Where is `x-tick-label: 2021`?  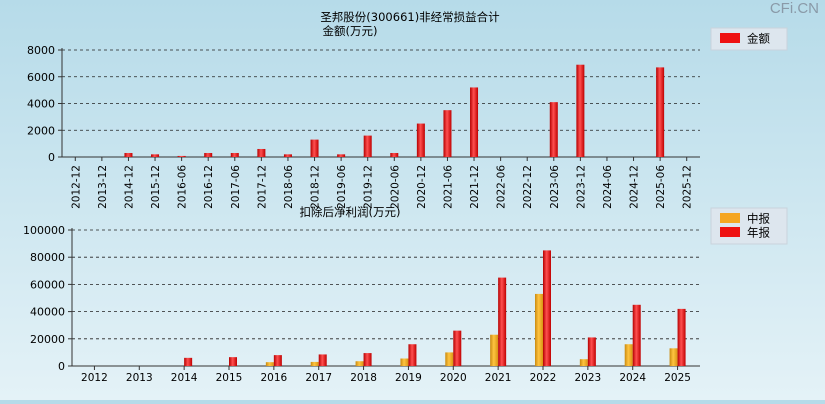 x-tick-label: 2021 is located at coordinates (498, 378).